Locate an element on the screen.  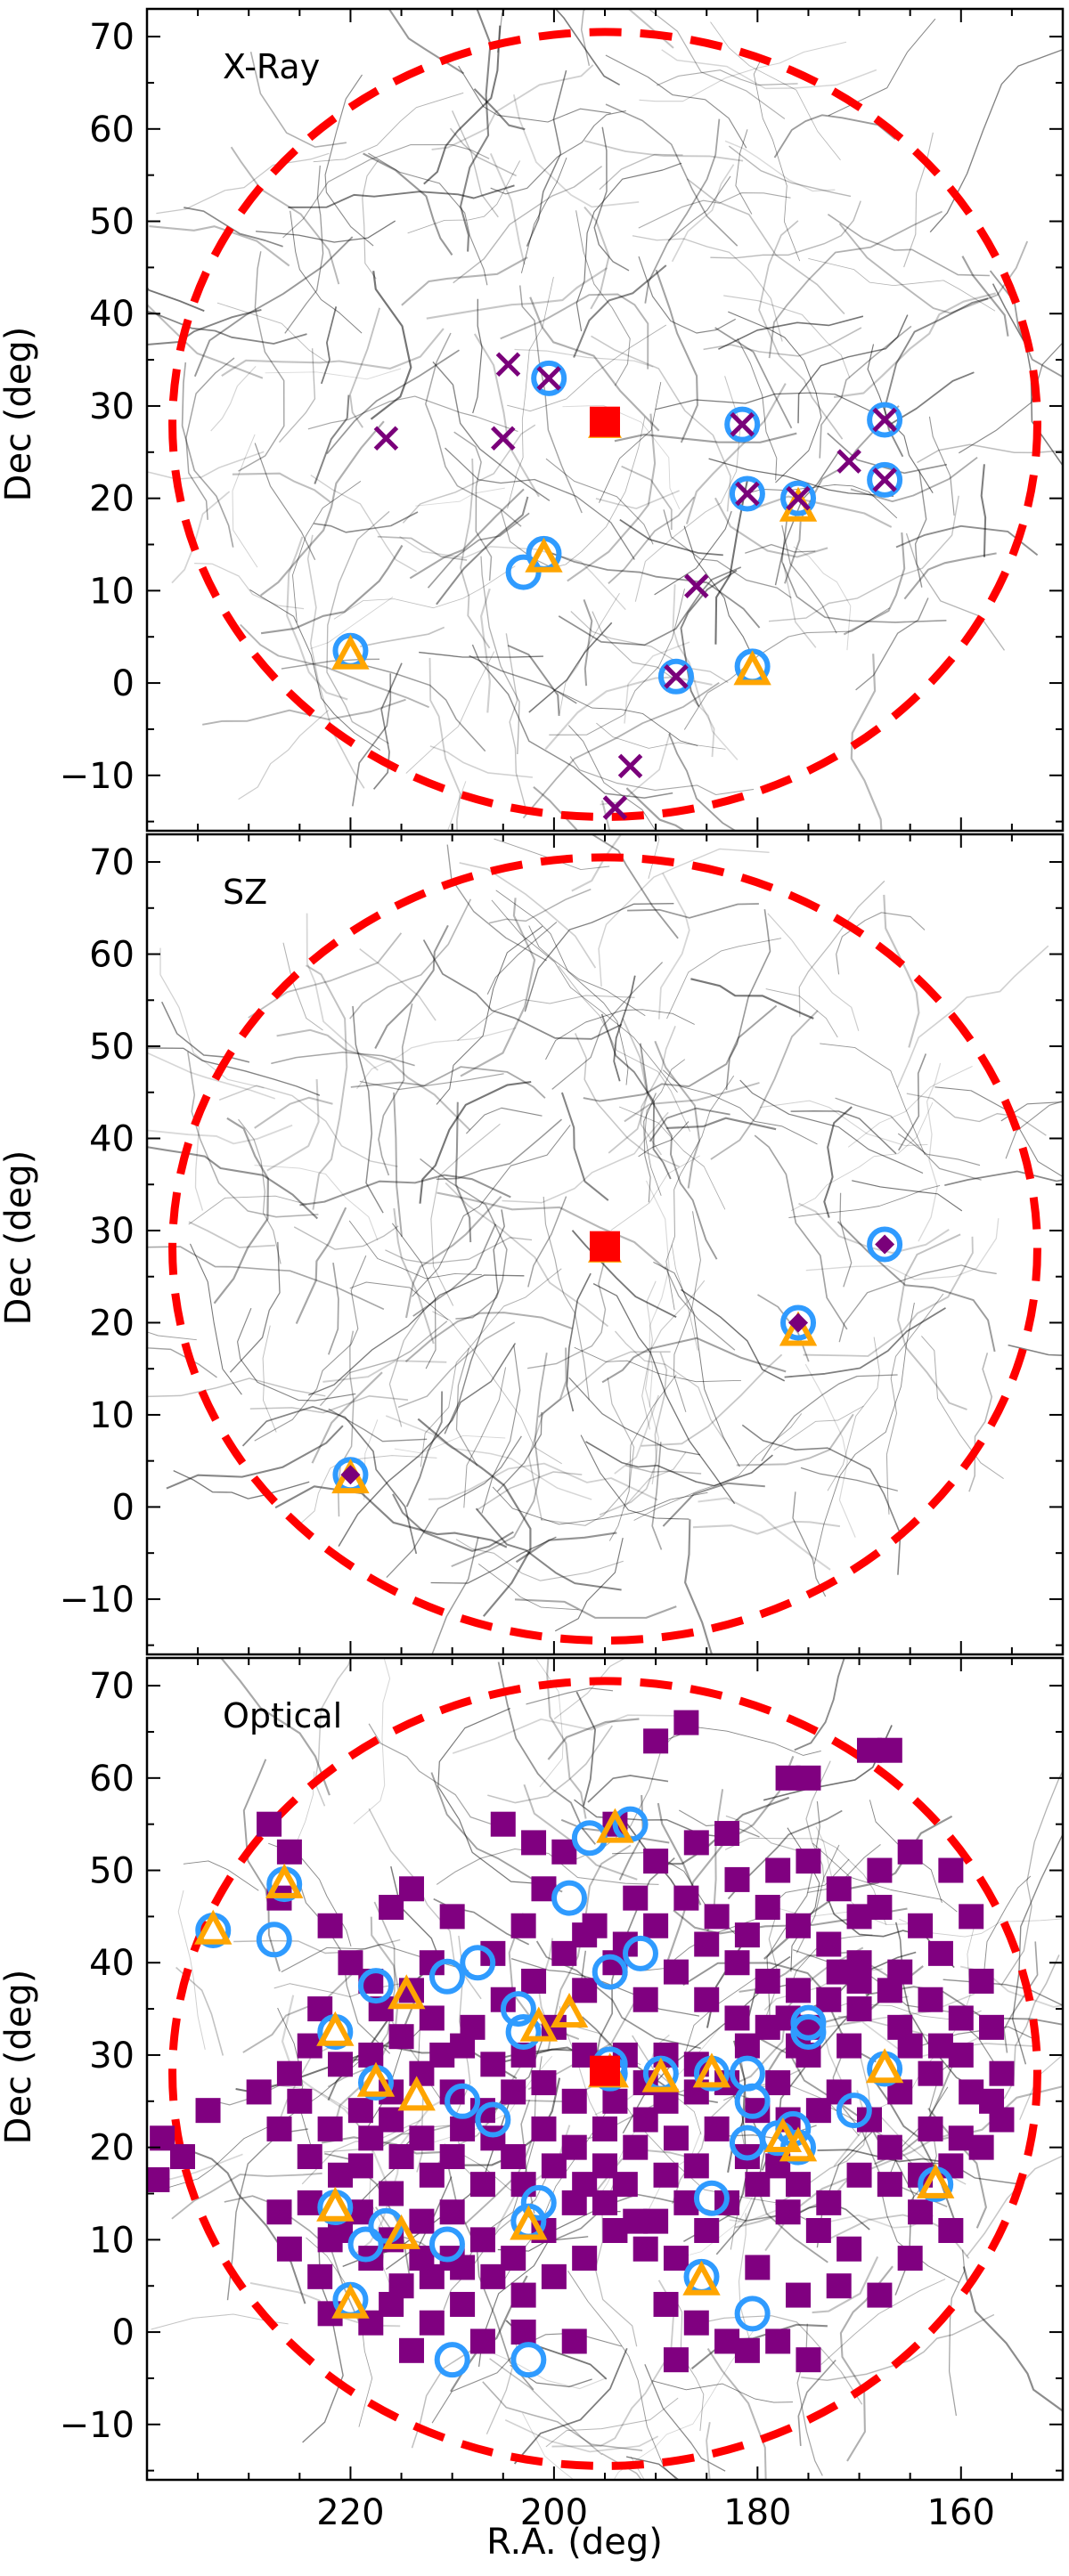
y-tick-label: 0 is located at coordinates (123, 2332).